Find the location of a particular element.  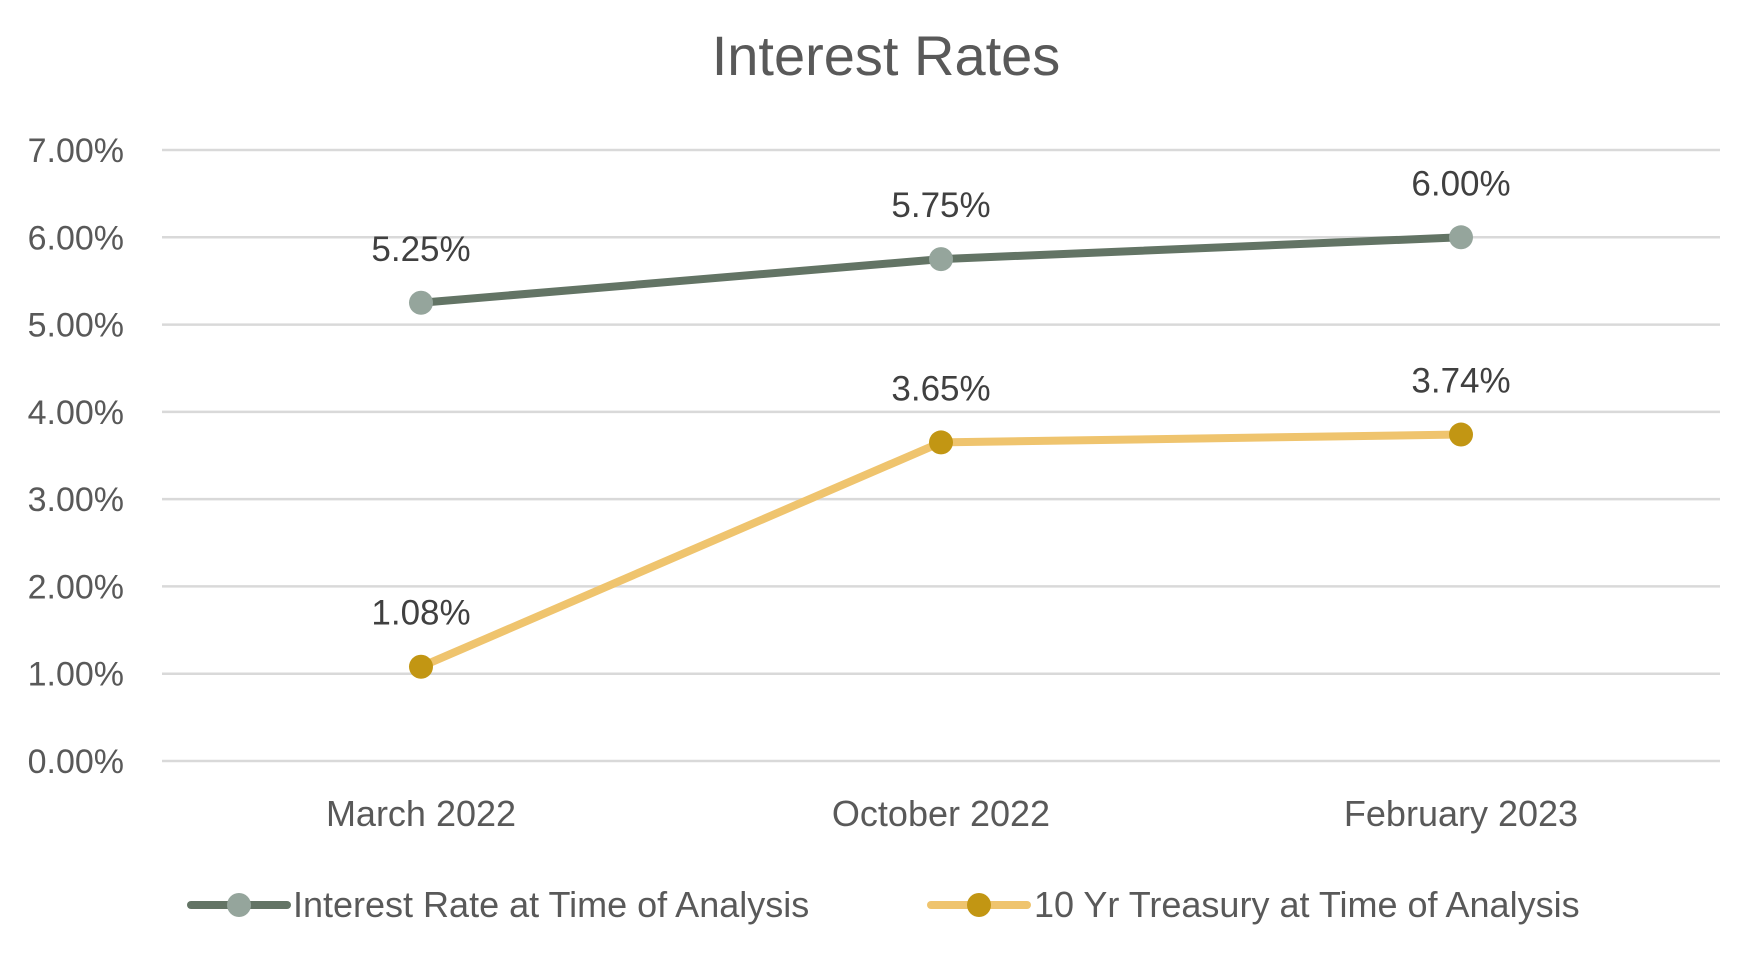

x-axis-ticks: March 2022 October 2022 February 2023 is located at coordinates (952, 813).